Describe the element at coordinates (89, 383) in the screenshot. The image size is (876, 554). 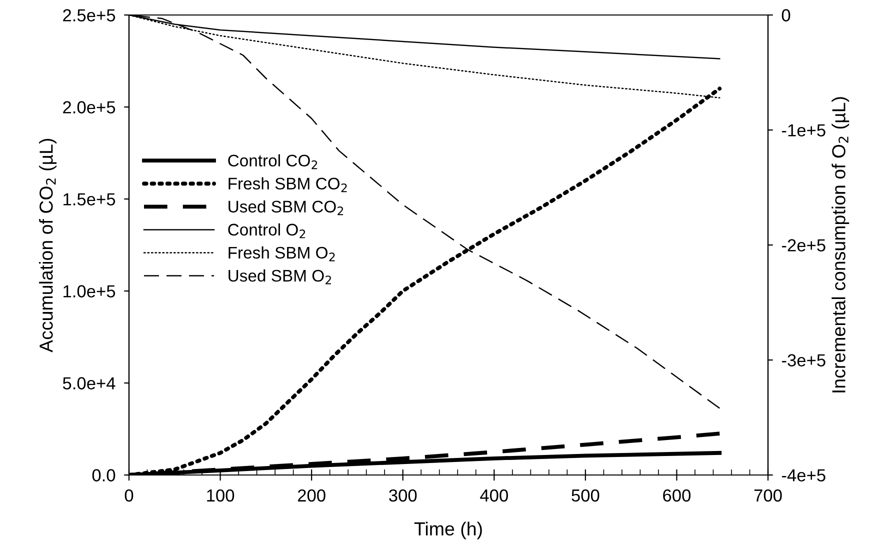
I see `y-tick-label: 5.0e+4` at that location.